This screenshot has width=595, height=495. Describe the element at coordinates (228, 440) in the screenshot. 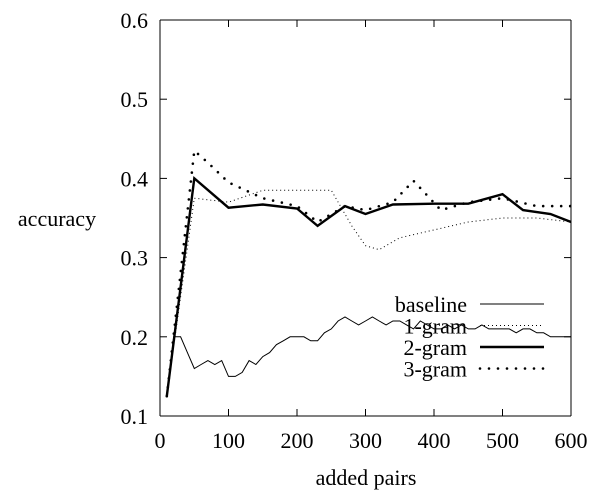

I see `x-tick-label: 100` at that location.